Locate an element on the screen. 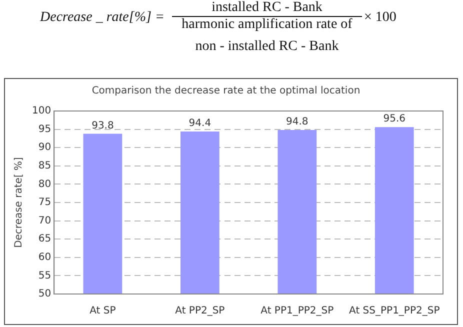 The width and height of the screenshot is (463, 327). y-tick-label: 90 is located at coordinates (45, 148).